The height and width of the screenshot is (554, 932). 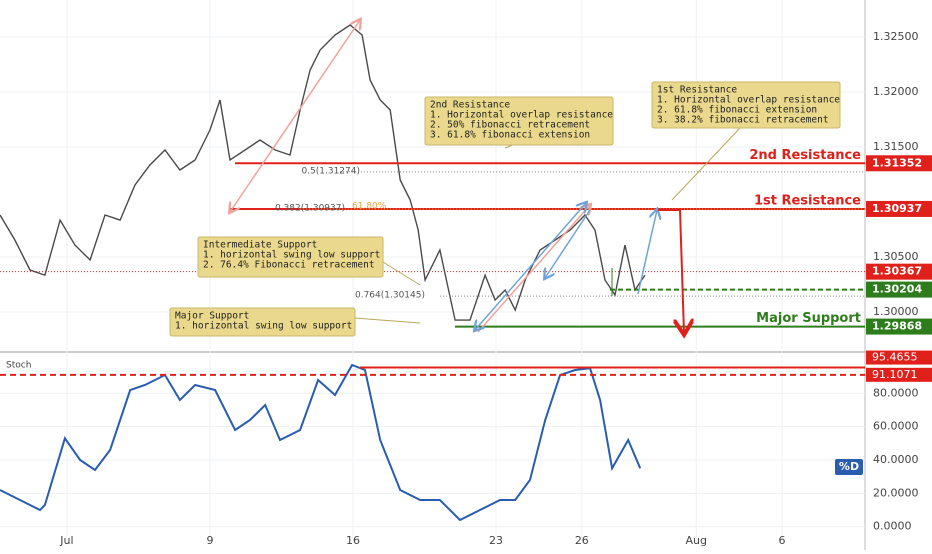 I want to click on y-tick-label: 80.0000, so click(x=896, y=392).